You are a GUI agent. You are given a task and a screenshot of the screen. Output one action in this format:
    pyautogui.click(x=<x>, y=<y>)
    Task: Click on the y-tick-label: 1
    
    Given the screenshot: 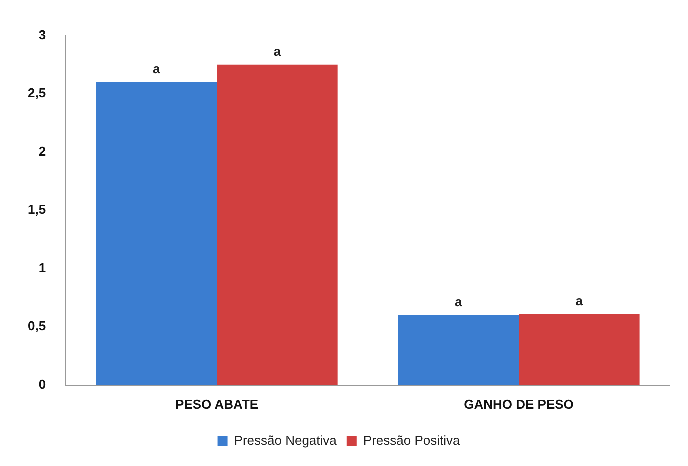 What is the action you would take?
    pyautogui.click(x=42, y=268)
    